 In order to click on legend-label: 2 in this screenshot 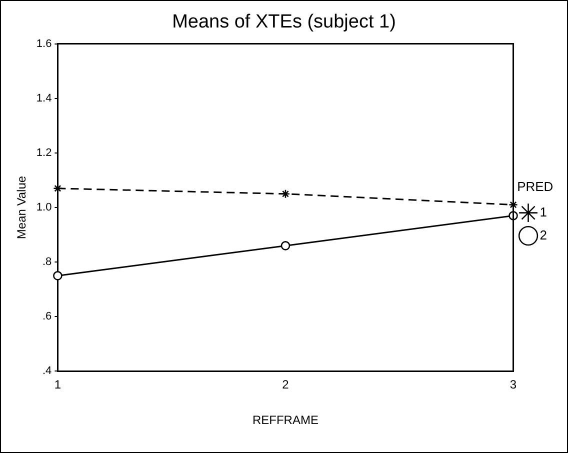, I will do `click(544, 234)`.